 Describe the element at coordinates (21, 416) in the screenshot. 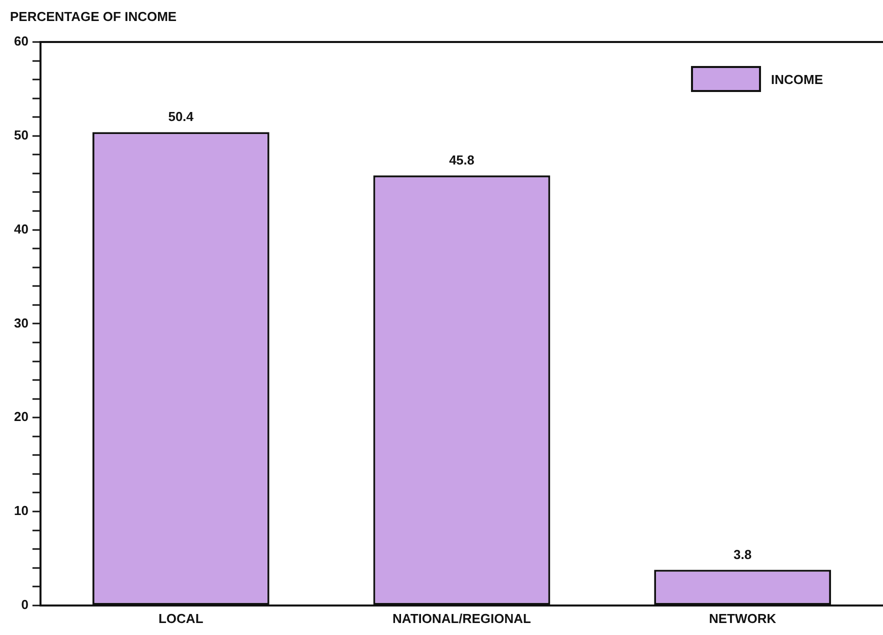

I see `y-tick-label: 20` at that location.